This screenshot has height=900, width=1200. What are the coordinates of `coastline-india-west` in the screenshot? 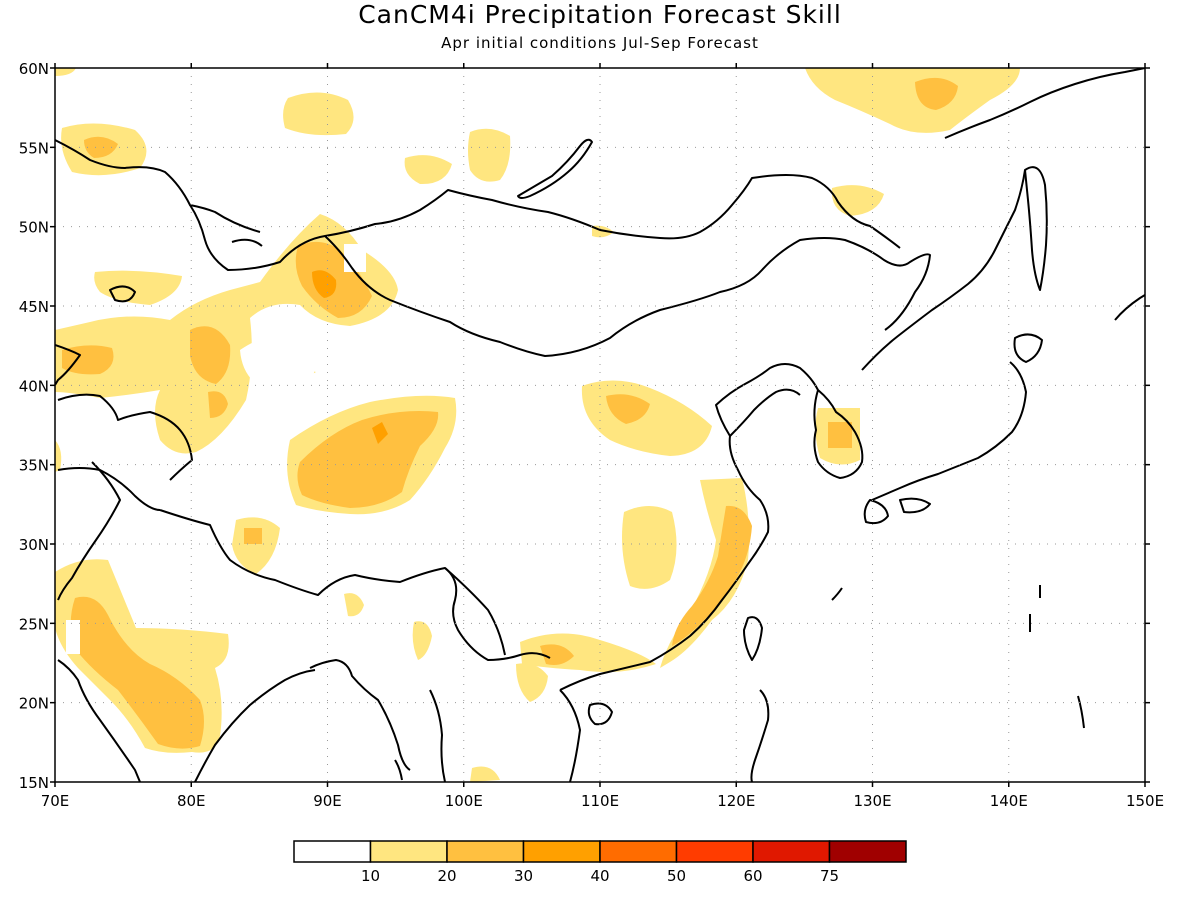 It's located at (99, 720).